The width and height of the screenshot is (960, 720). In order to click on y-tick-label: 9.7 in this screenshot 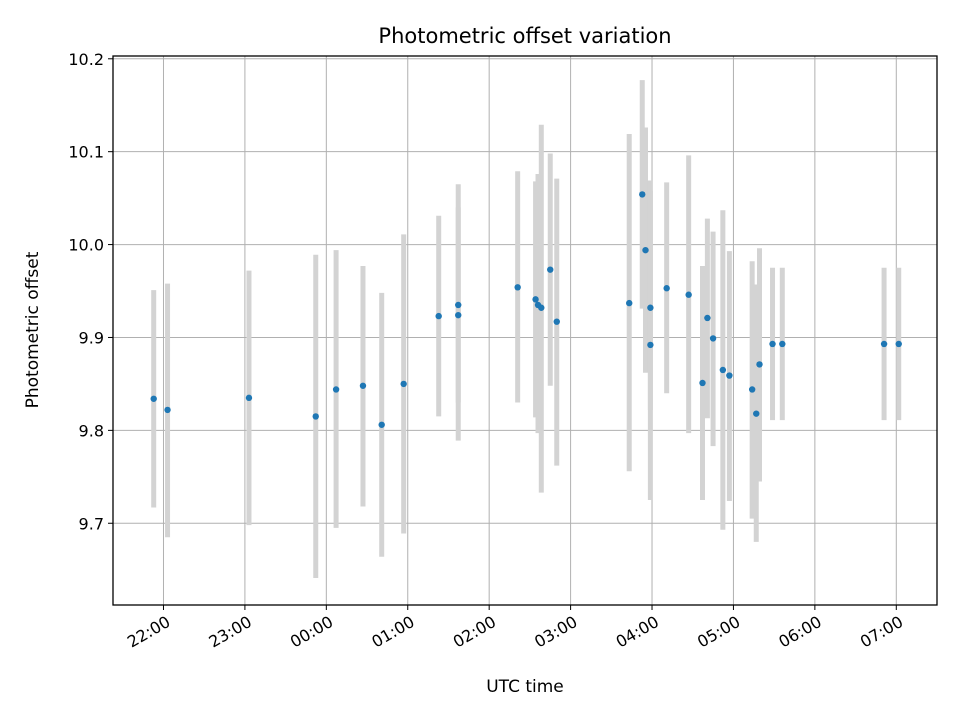, I will do `click(91, 523)`.